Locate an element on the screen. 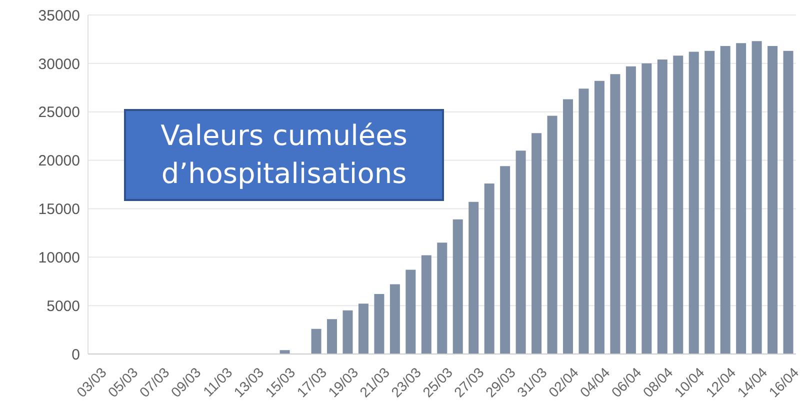  y-tick-label: 5000 is located at coordinates (63, 306).